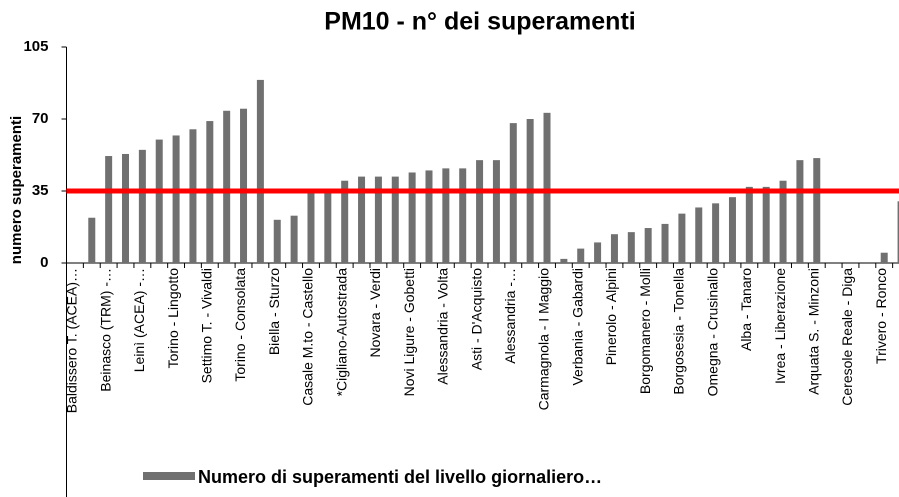 This screenshot has width=899, height=497. What do you see at coordinates (35, 46) in the screenshot?
I see `y-tick-label: 105` at bounding box center [35, 46].